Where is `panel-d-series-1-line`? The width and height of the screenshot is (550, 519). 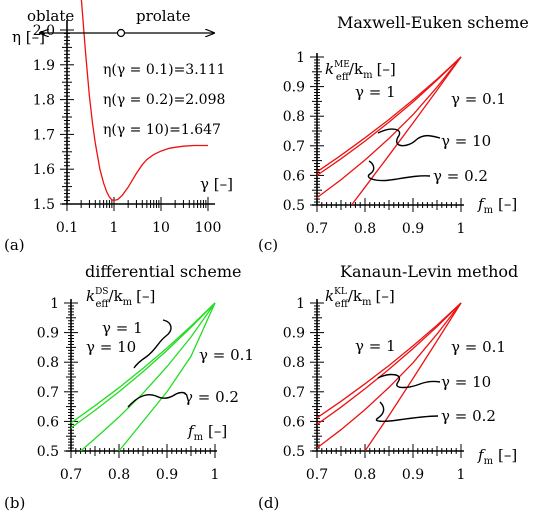
panel-d-series-1-line is located at coordinates (389, 363).